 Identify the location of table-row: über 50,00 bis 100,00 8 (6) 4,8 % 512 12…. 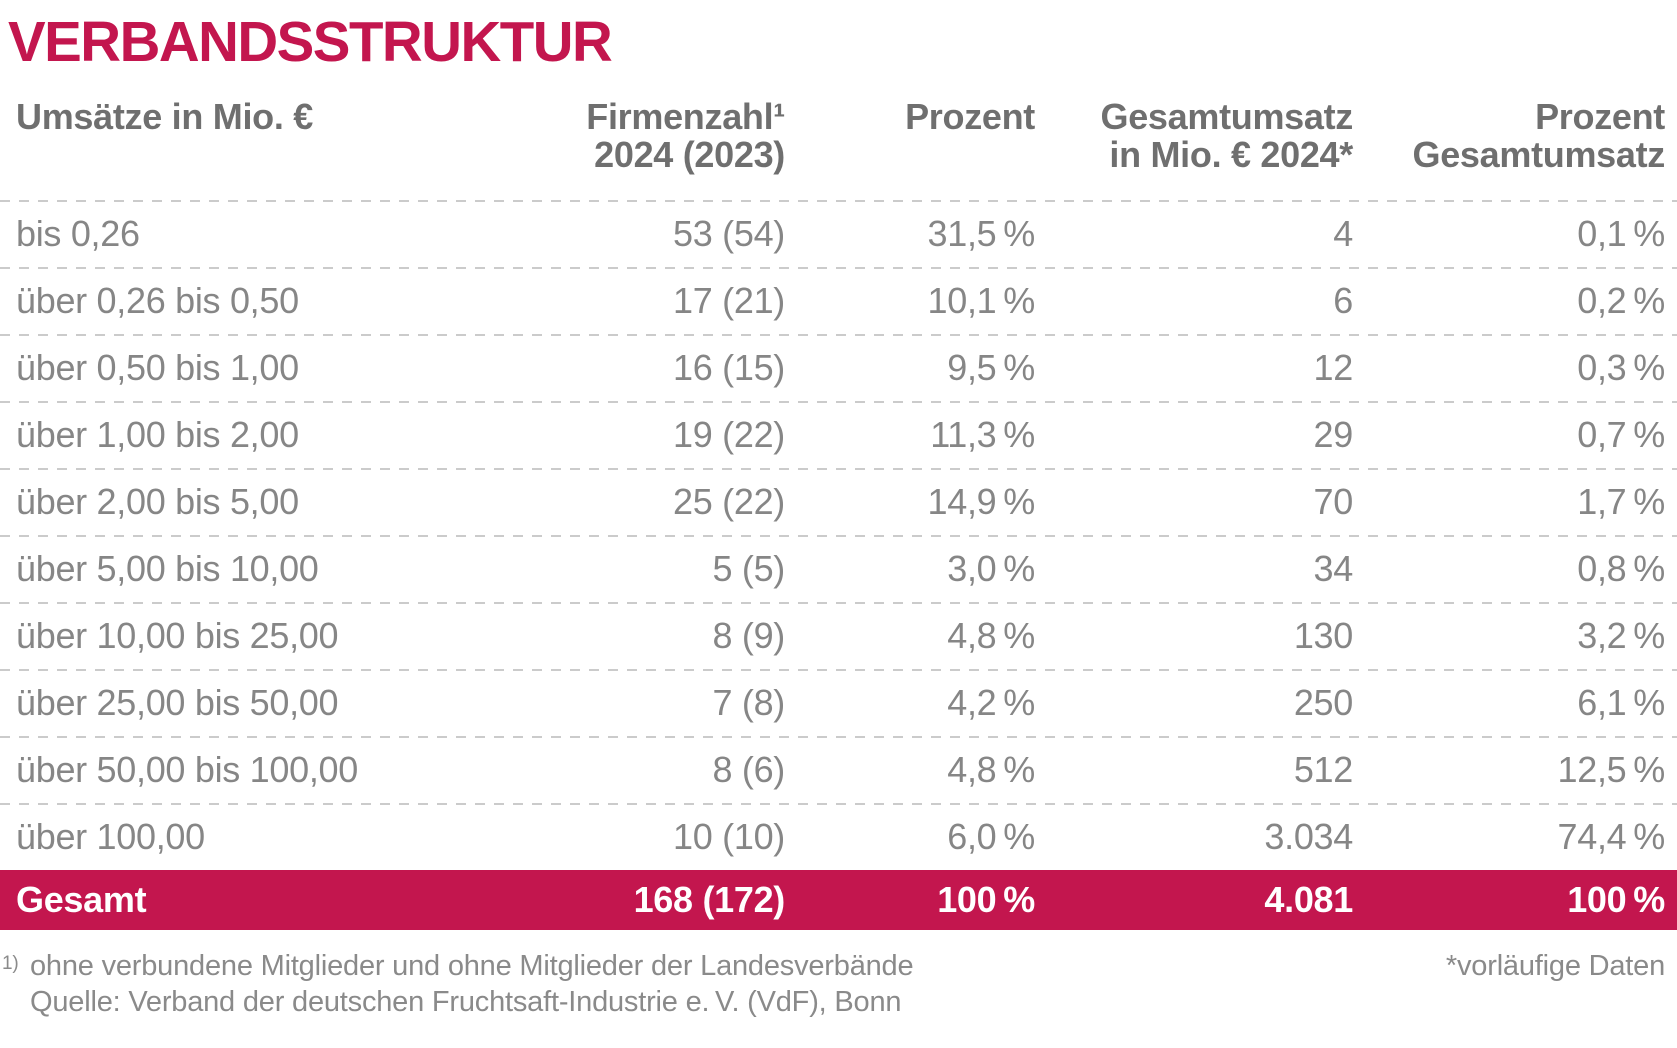
(838, 769).